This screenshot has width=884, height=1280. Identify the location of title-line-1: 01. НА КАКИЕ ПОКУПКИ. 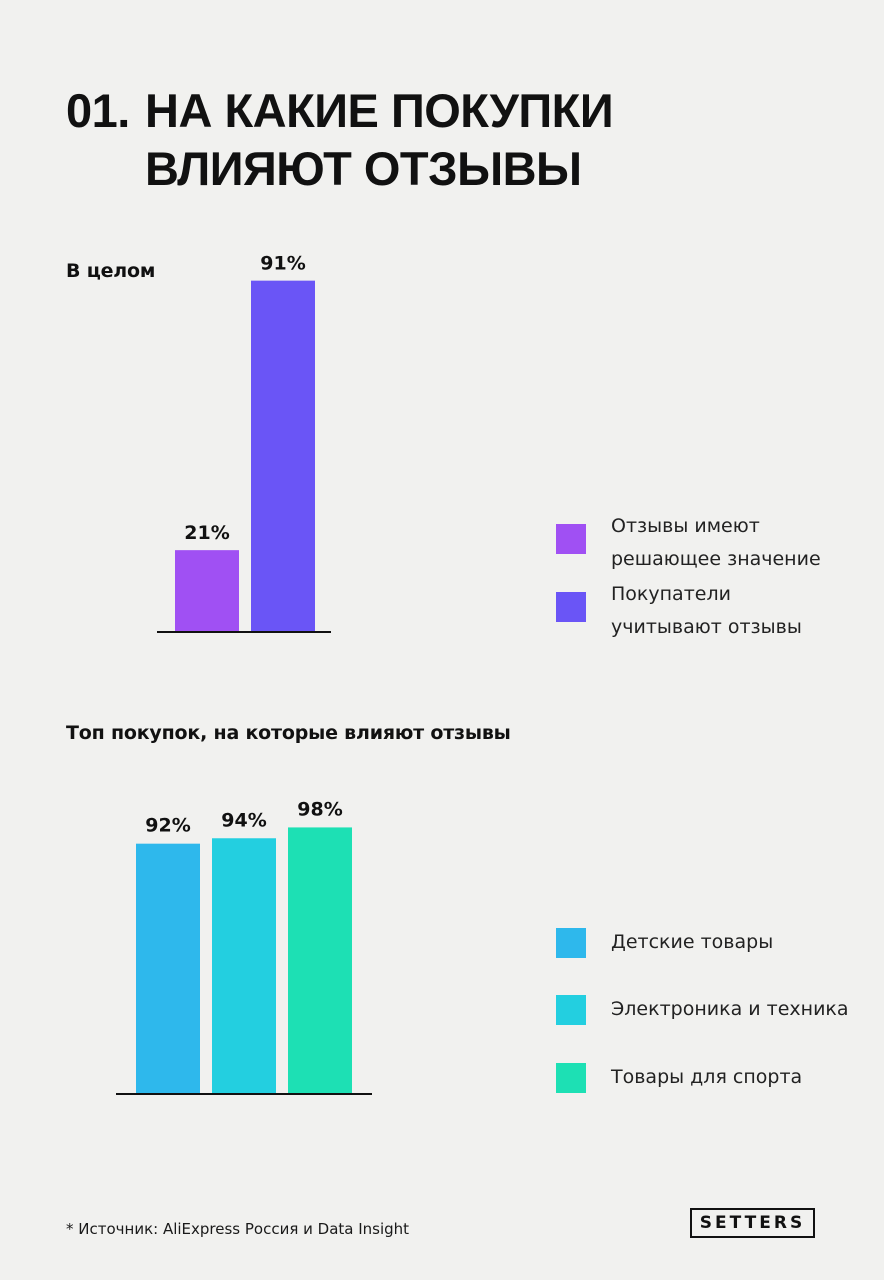
(340, 111).